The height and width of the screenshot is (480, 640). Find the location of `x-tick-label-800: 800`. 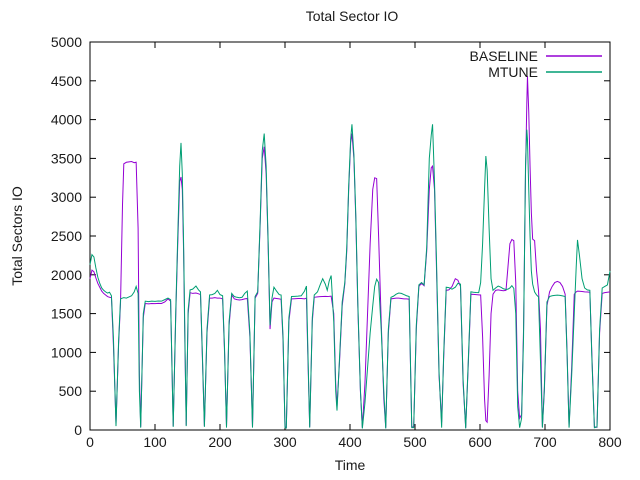

x-tick-label-800: 800 is located at coordinates (610, 442).